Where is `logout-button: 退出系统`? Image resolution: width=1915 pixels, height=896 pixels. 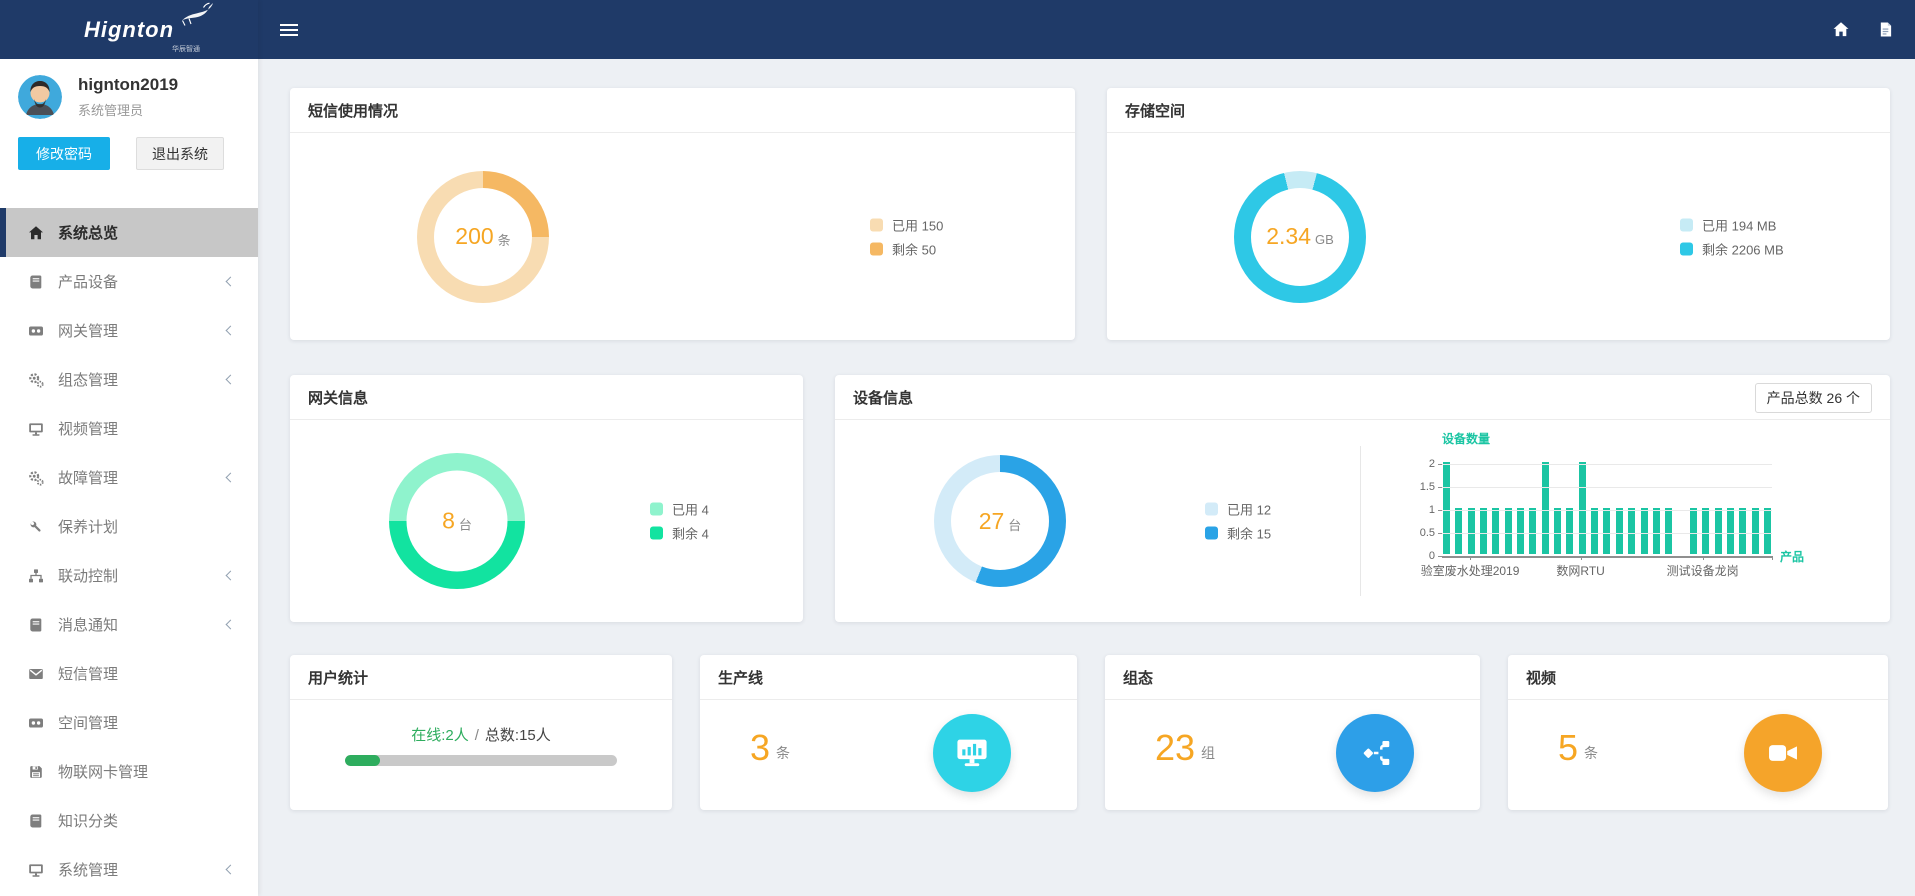 logout-button: 退出系统 is located at coordinates (180, 153).